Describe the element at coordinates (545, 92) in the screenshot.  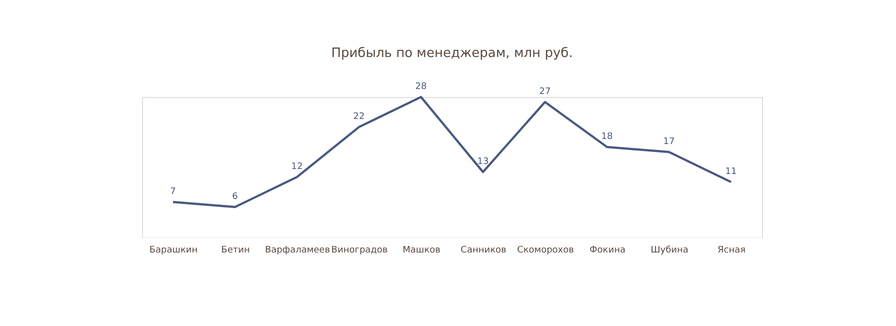
I see `data-label: 27` at that location.